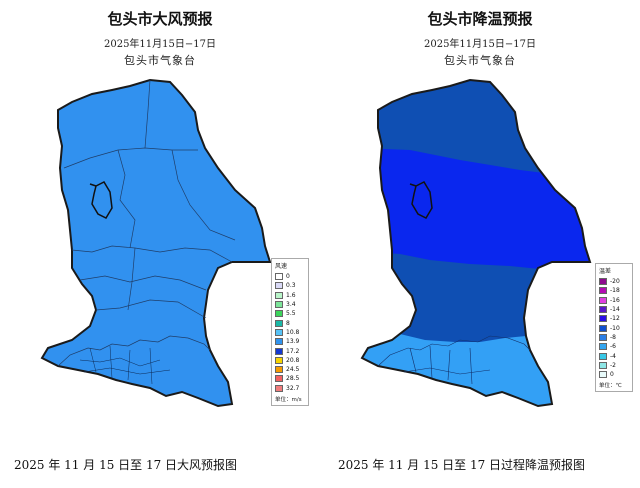 Image resolution: width=640 pixels, height=488 pixels. I want to click on wind-legend-label: 10.8, so click(293, 332).